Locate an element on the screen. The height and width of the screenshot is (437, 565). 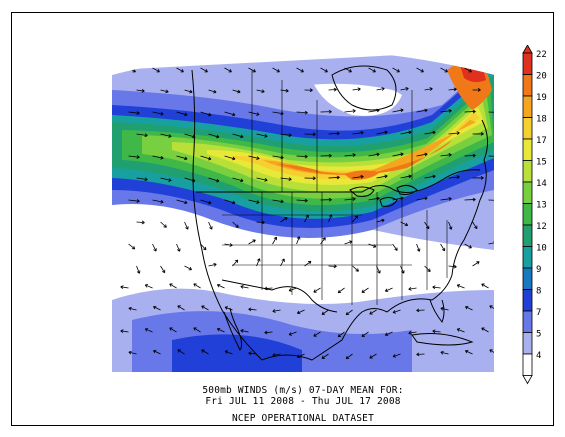
gulf-coast is located at coordinates (419, 293).